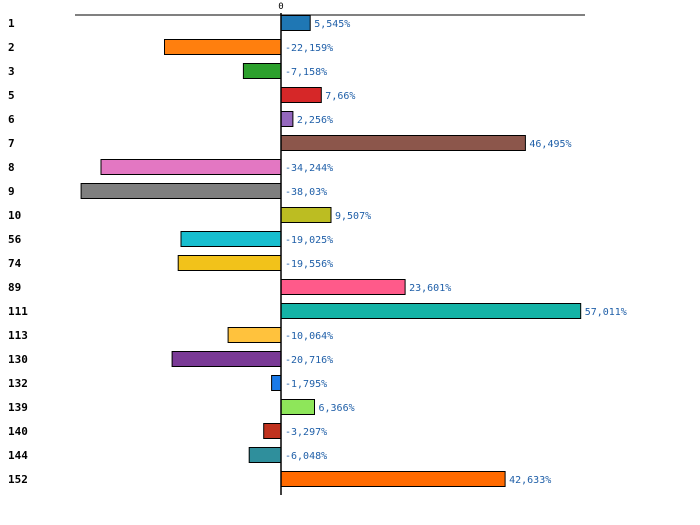  Describe the element at coordinates (18, 335) in the screenshot. I see `category-label: 113` at that location.